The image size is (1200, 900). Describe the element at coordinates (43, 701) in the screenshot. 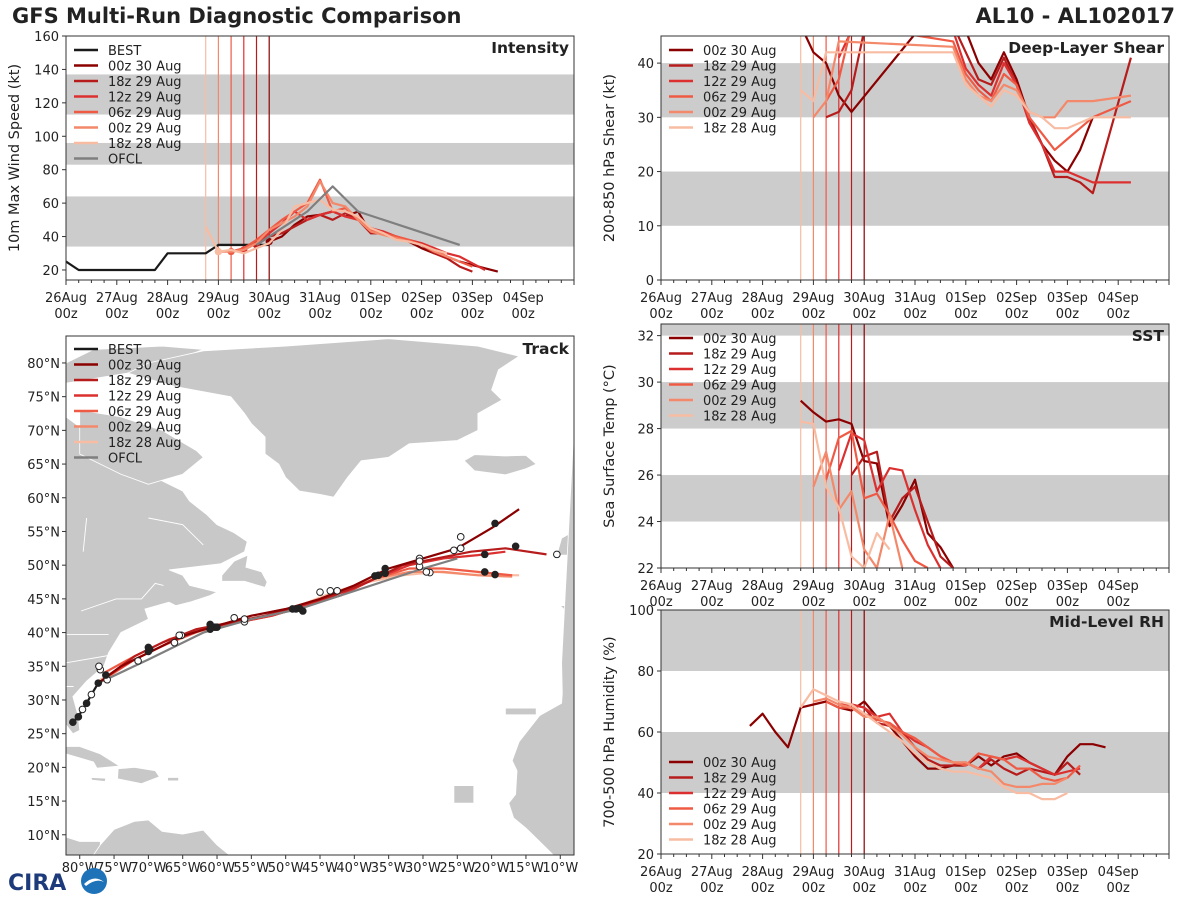

I see `track-lat-label: 30°N` at that location.